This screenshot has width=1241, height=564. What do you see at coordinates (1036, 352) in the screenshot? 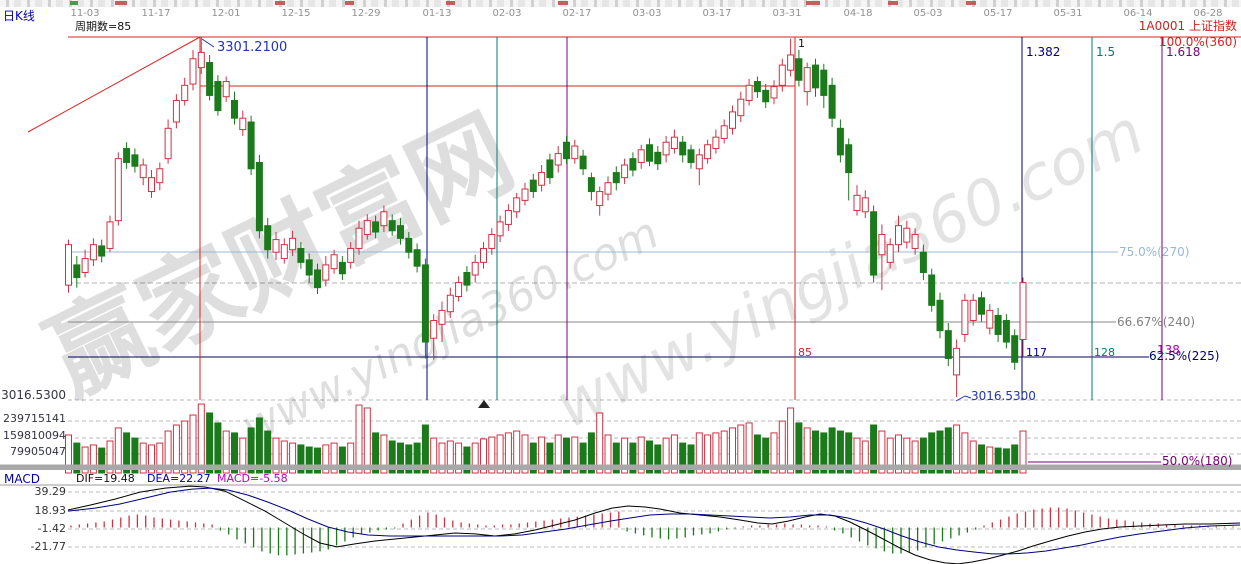
I see `gann-count-117: 117` at bounding box center [1036, 352].